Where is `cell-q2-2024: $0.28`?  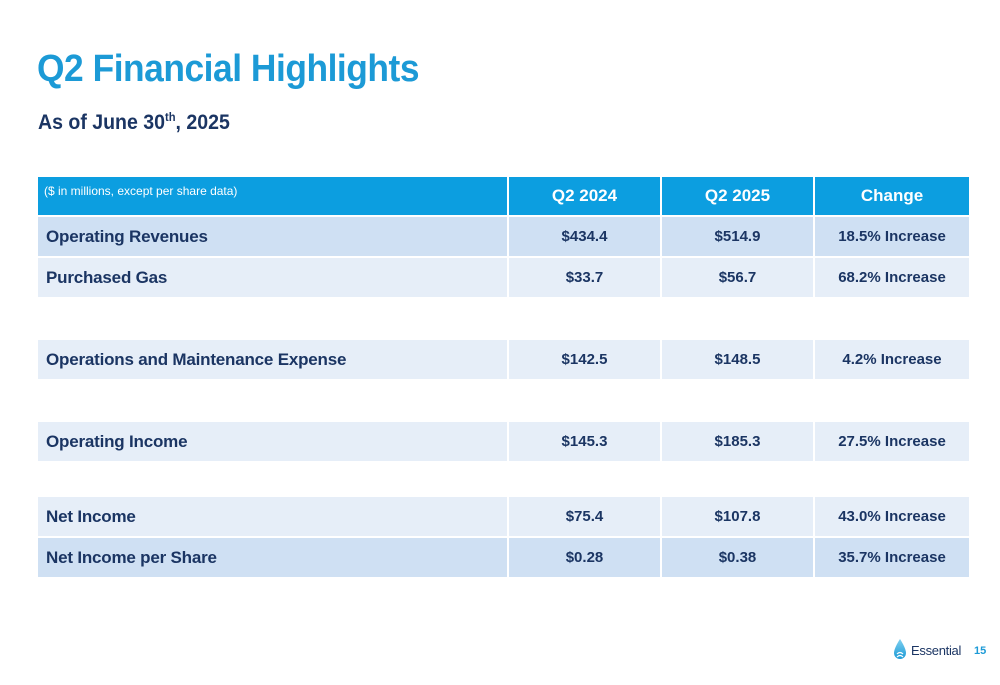
cell-q2-2024: $0.28 is located at coordinates (585, 558).